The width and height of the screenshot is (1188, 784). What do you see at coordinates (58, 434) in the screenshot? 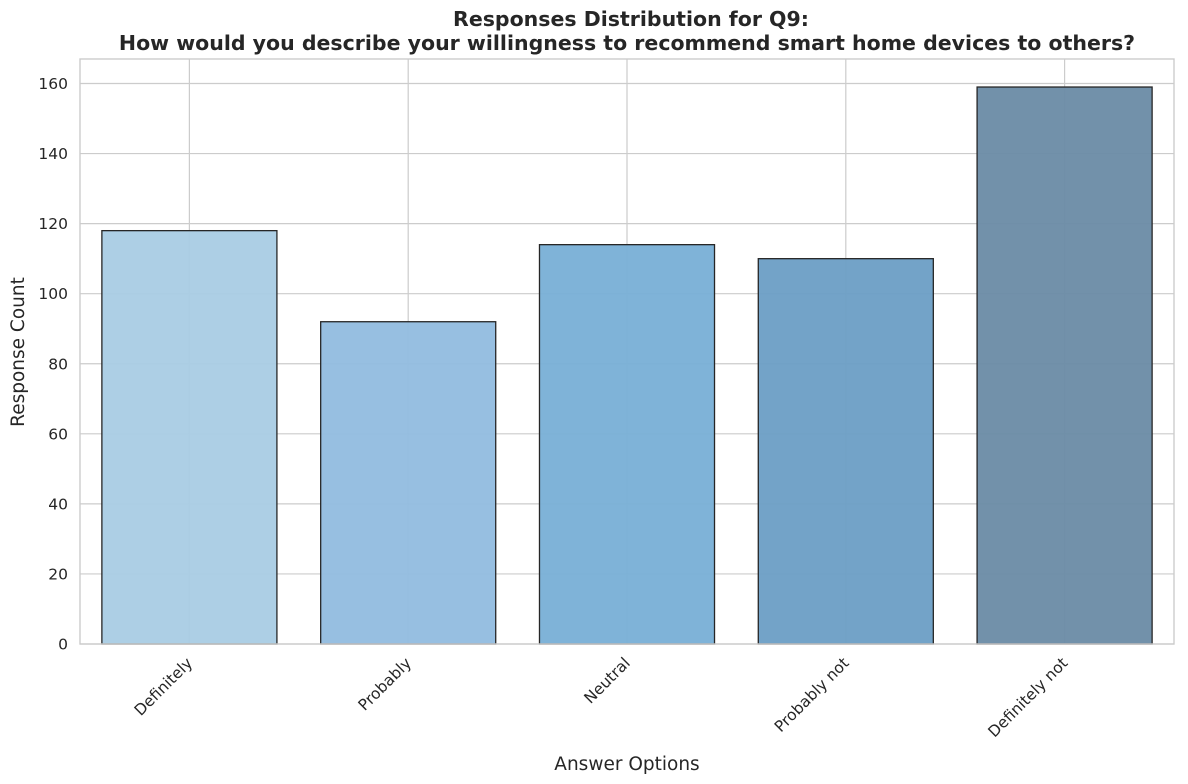
I see `y-tick-label: 60` at bounding box center [58, 434].